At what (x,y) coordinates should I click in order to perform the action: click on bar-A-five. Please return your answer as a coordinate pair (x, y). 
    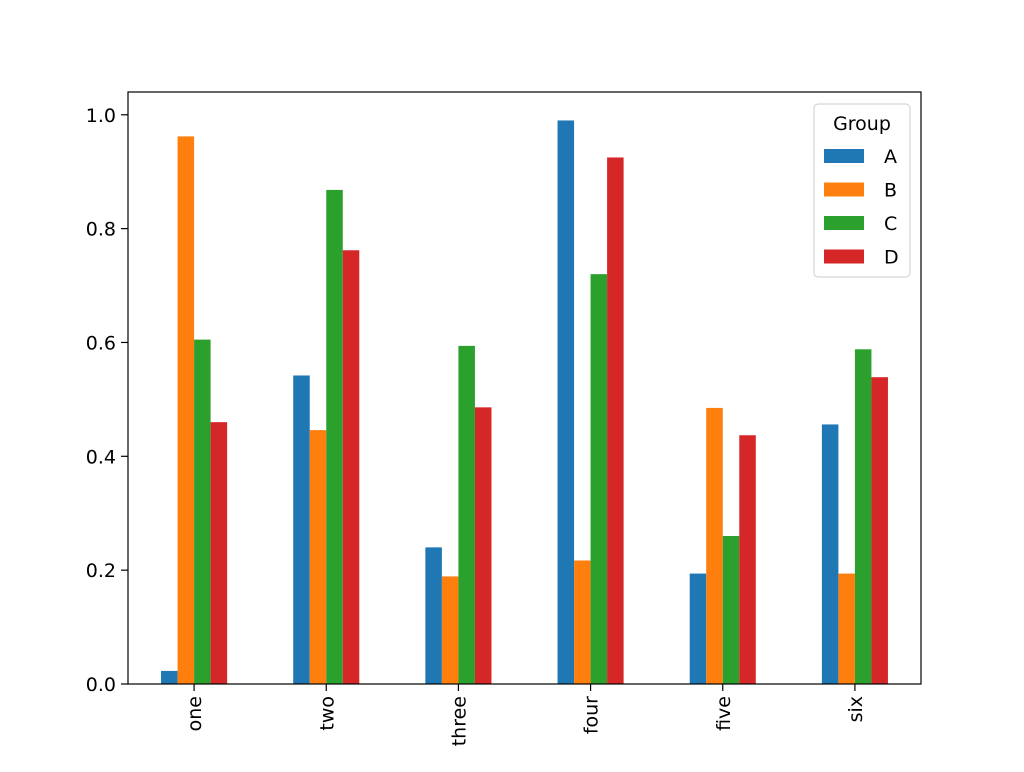
    Looking at the image, I should click on (698, 628).